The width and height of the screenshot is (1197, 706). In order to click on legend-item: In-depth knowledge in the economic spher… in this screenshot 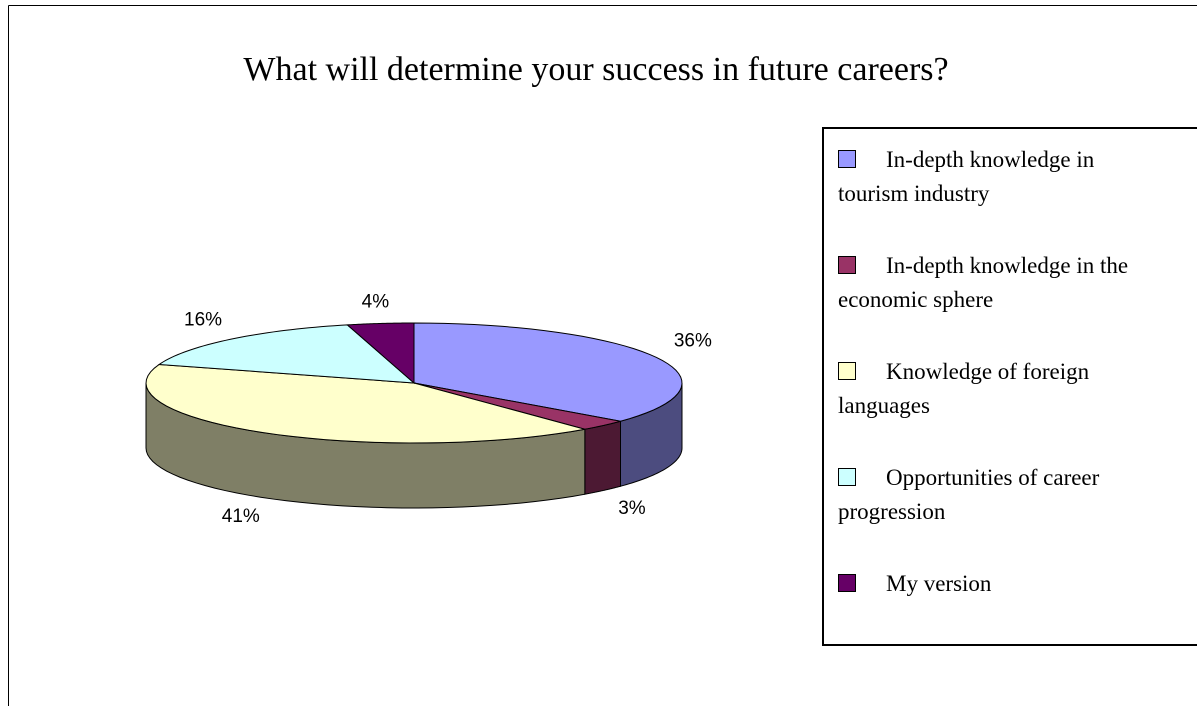, I will do `click(993, 283)`.